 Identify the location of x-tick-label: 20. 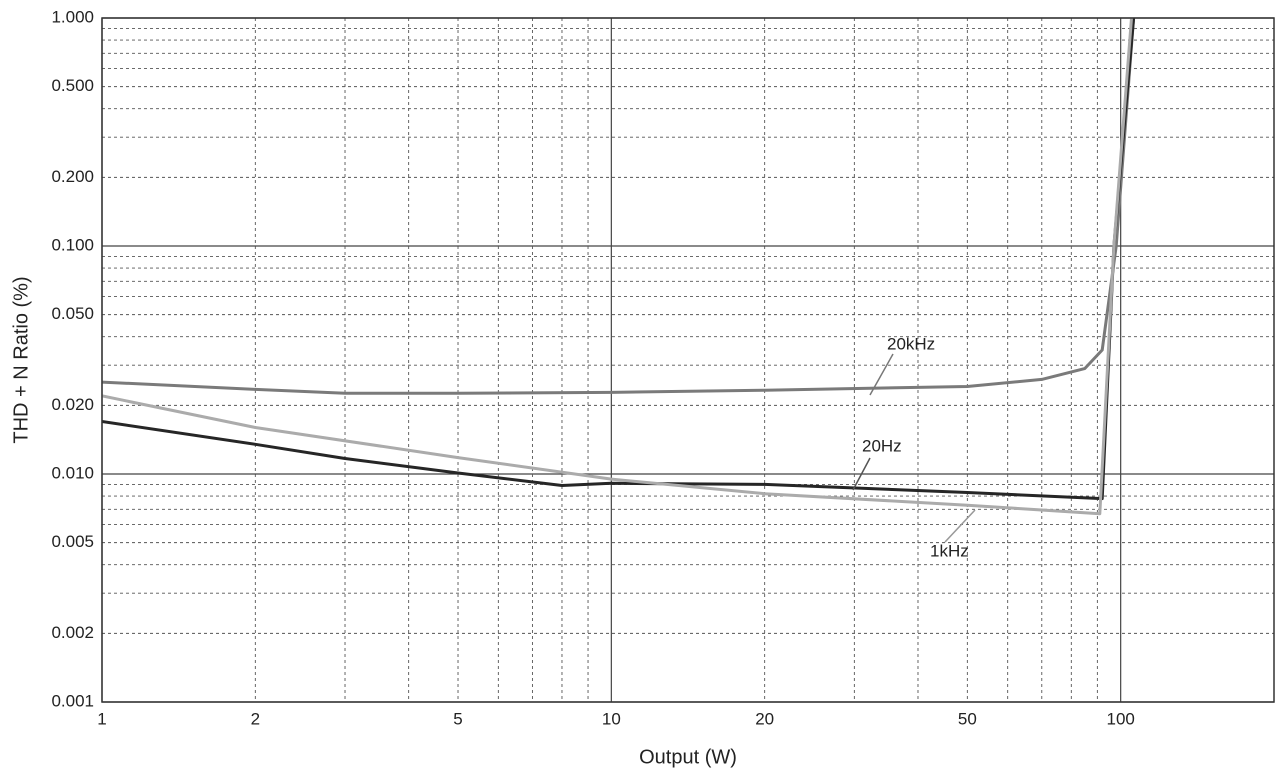
(764, 718).